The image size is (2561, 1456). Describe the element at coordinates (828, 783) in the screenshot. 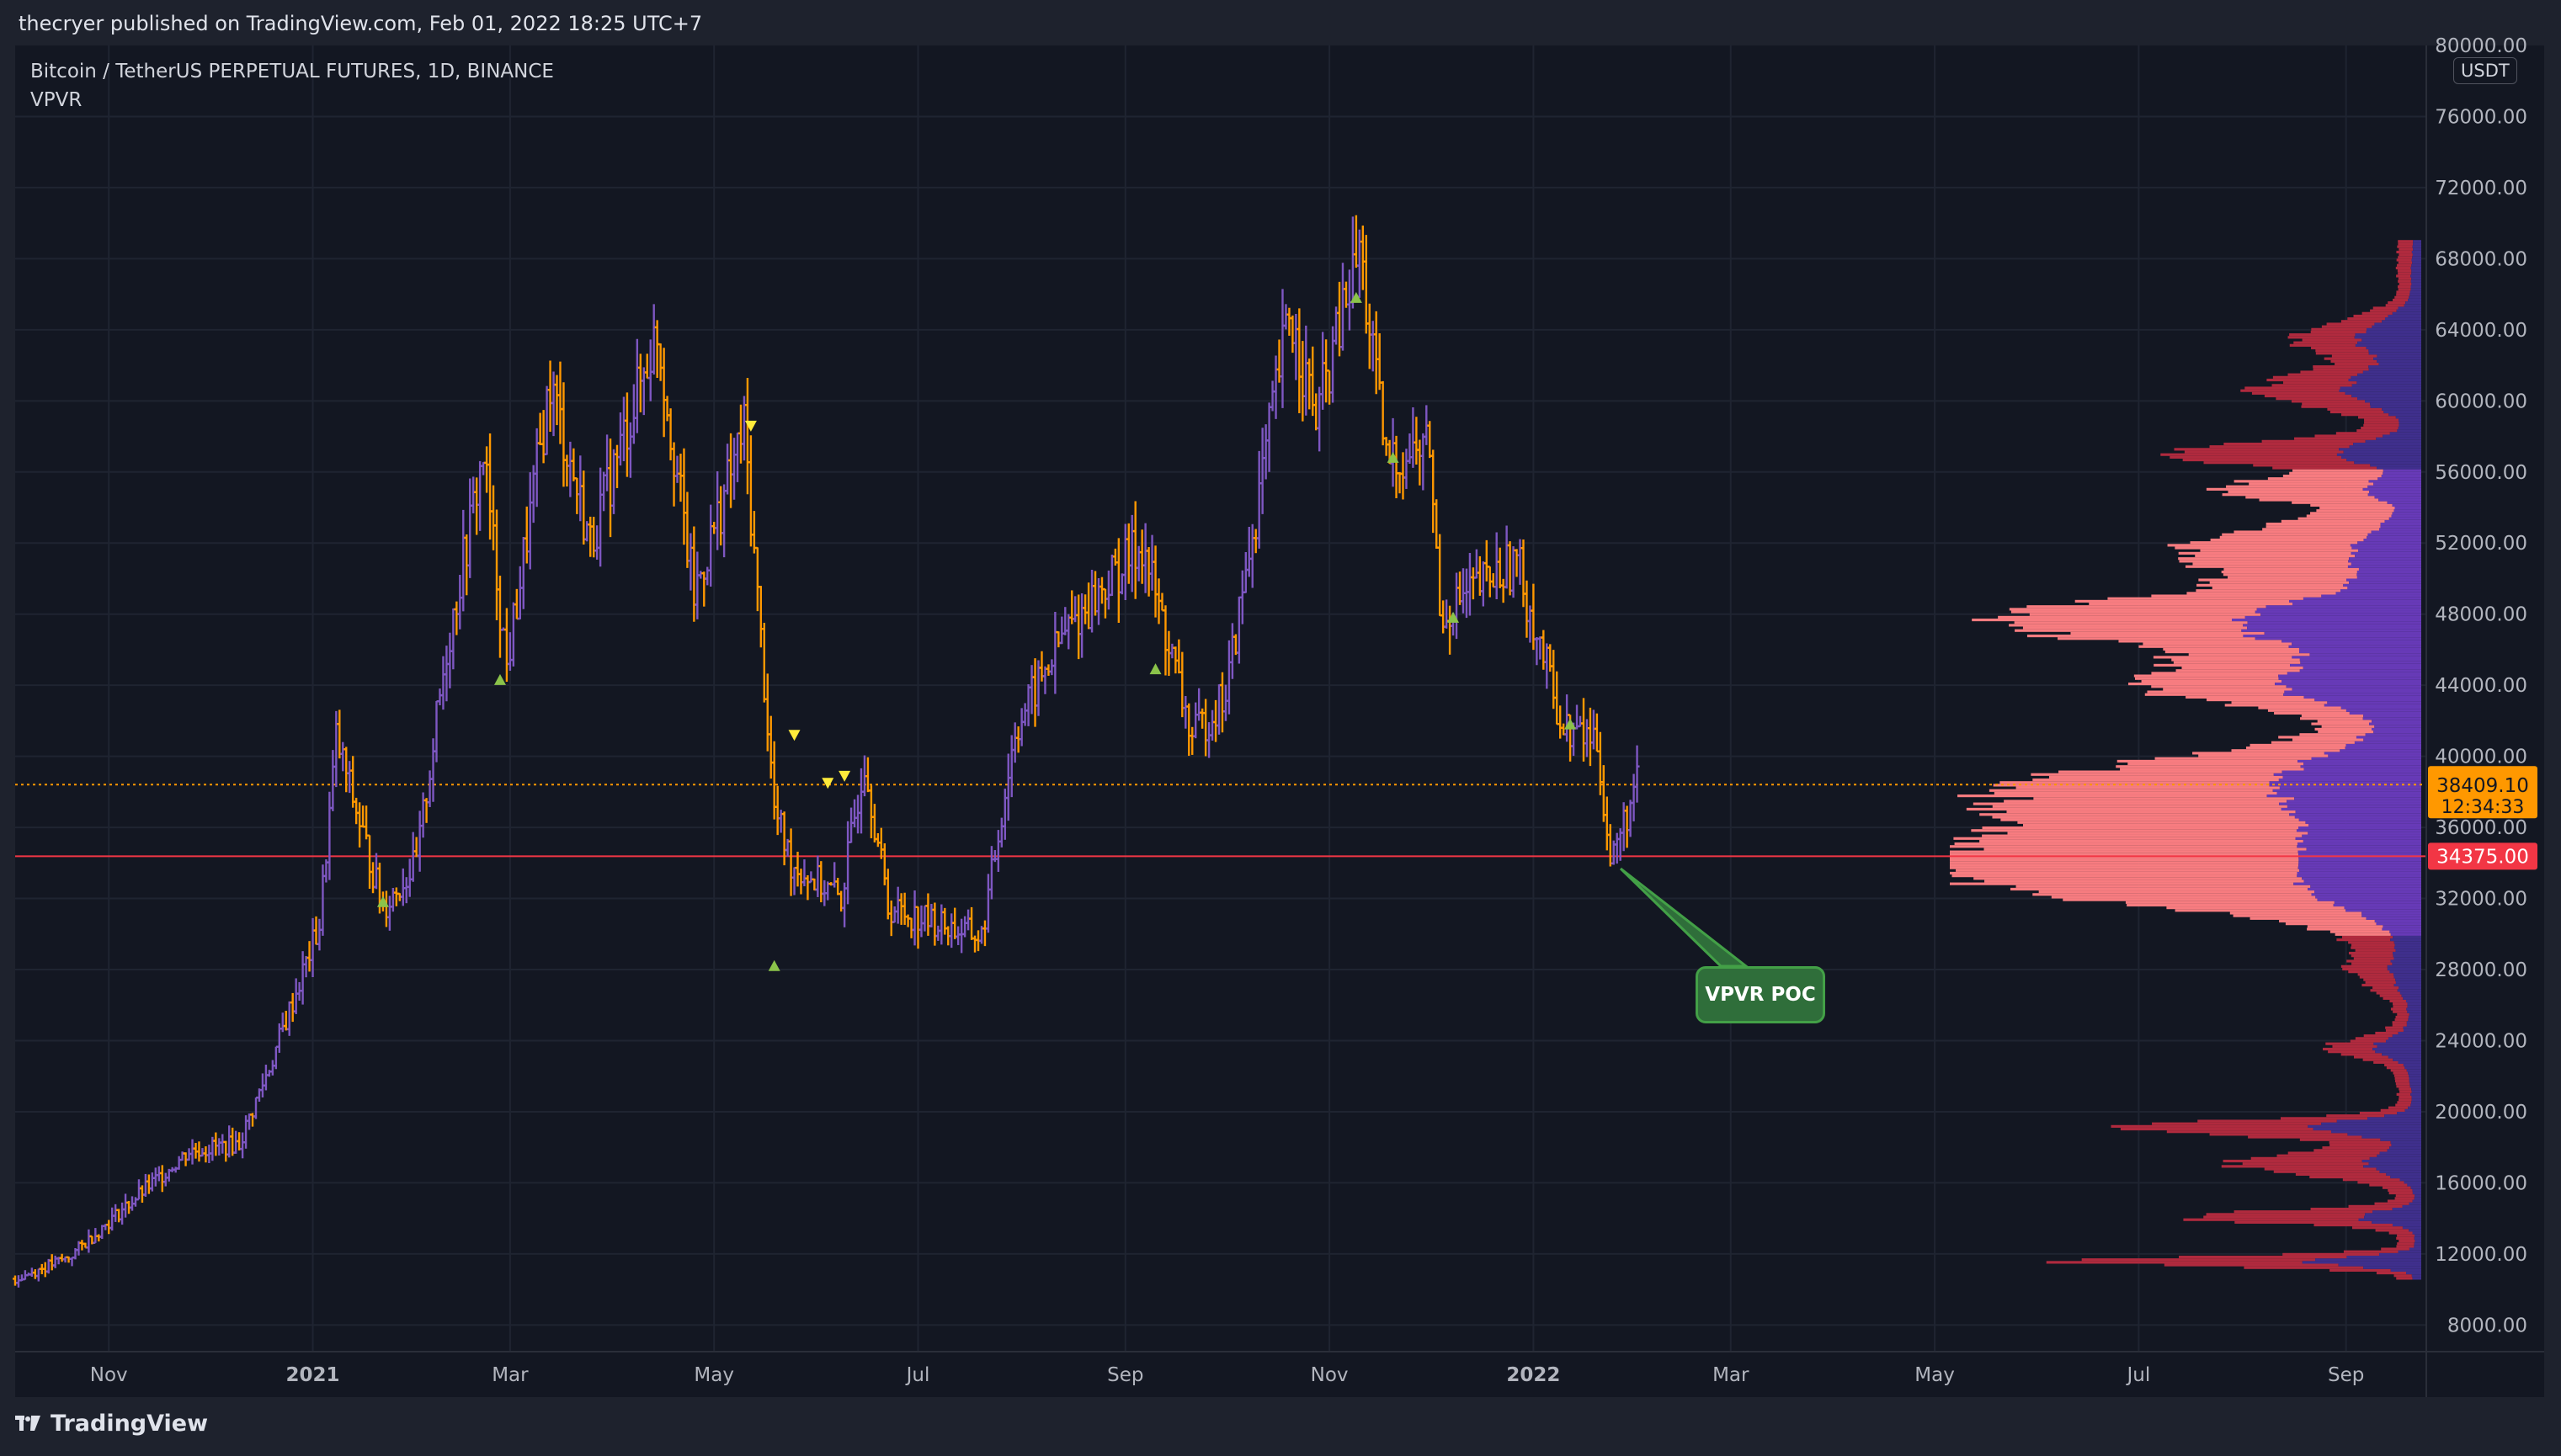

I see `sell-marker-icon` at that location.